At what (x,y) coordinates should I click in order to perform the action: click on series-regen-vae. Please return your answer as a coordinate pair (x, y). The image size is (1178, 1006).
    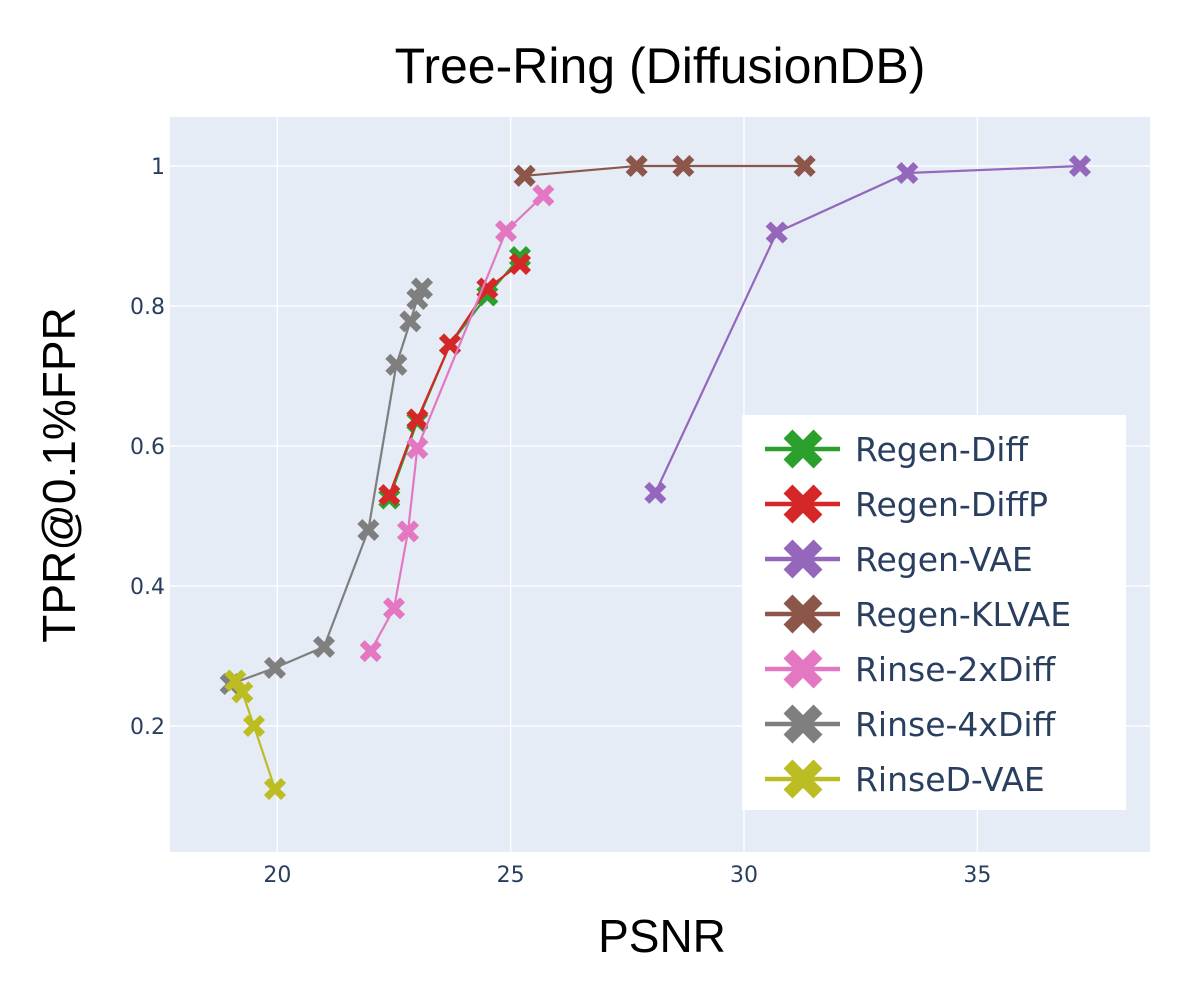
    Looking at the image, I should click on (868, 329).